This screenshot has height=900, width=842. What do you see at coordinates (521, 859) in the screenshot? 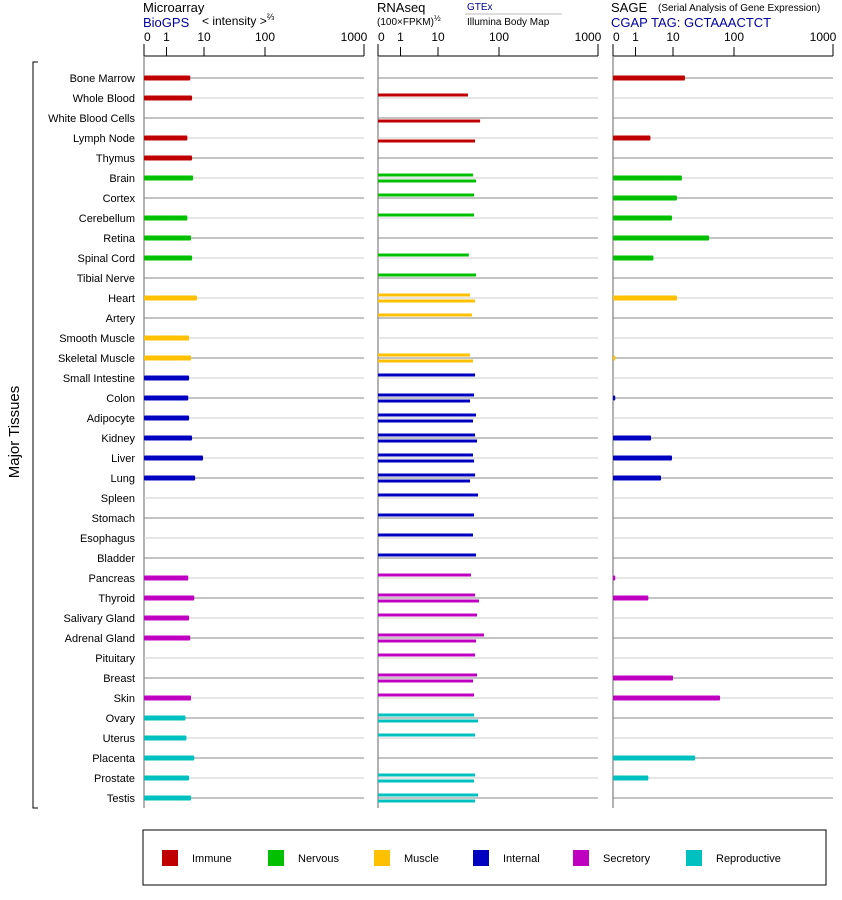
I see `legend-label: Internal` at bounding box center [521, 859].